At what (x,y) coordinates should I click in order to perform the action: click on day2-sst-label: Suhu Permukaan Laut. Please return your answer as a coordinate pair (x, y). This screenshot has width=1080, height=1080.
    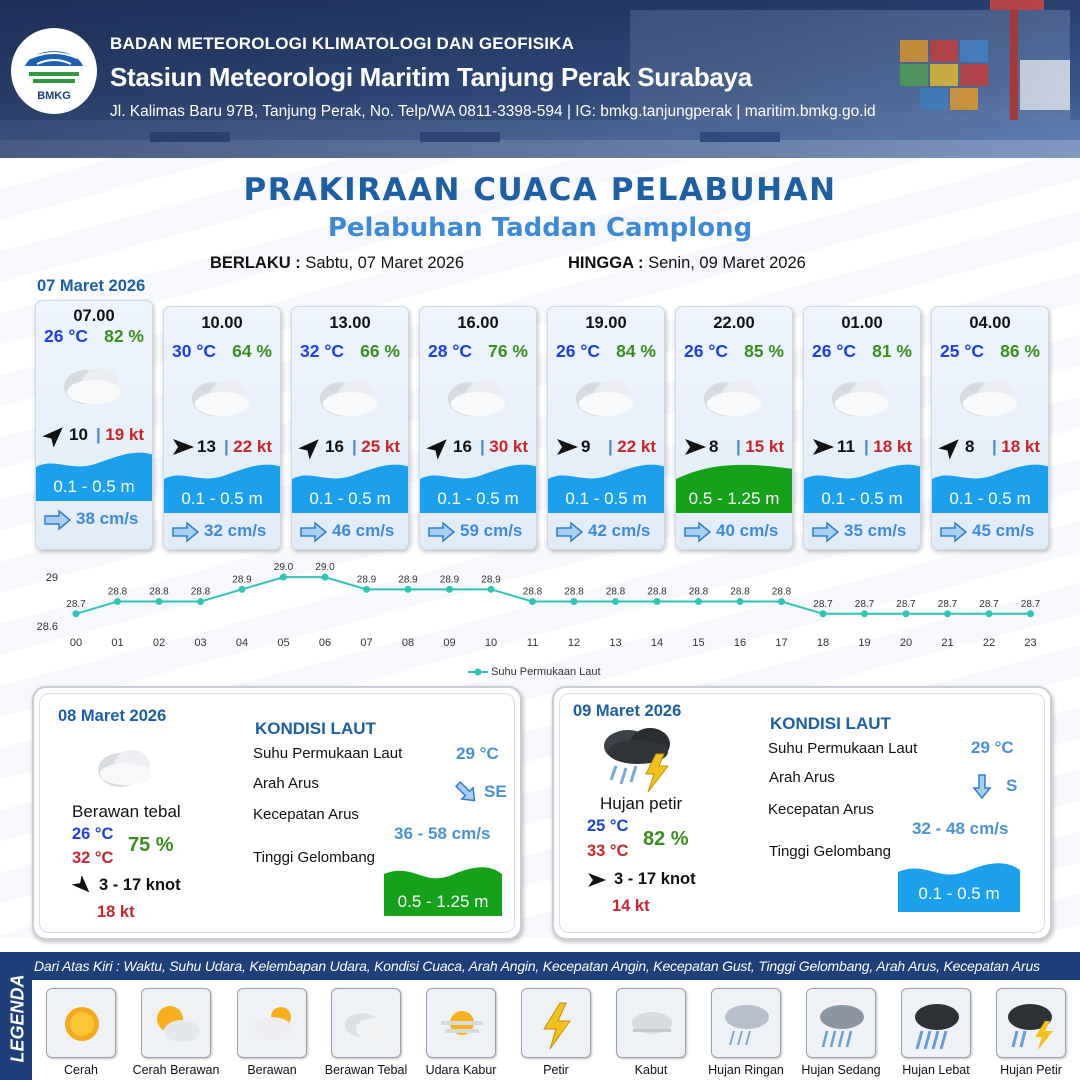
    Looking at the image, I should click on (328, 753).